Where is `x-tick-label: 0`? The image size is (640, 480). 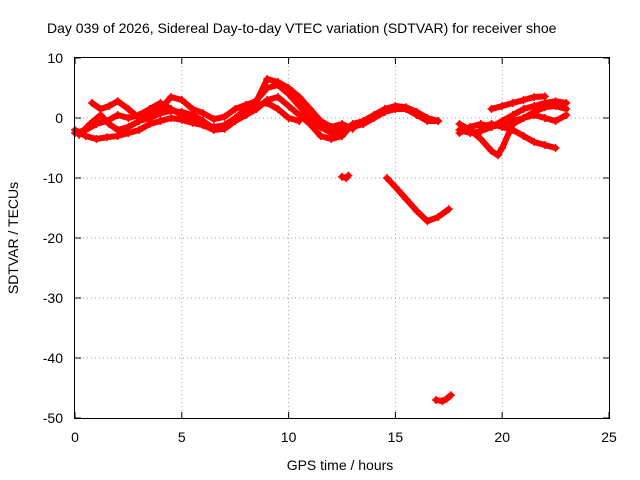
x-tick-label: 0 is located at coordinates (75, 437).